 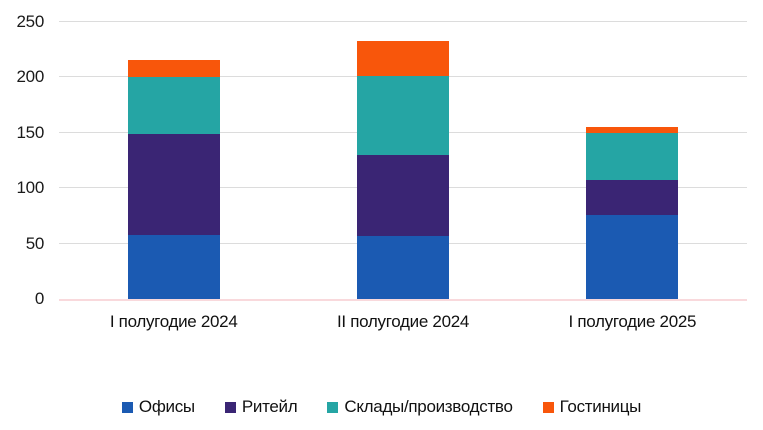 I want to click on x-axis-label: I полугодие 2025, so click(x=632, y=321).